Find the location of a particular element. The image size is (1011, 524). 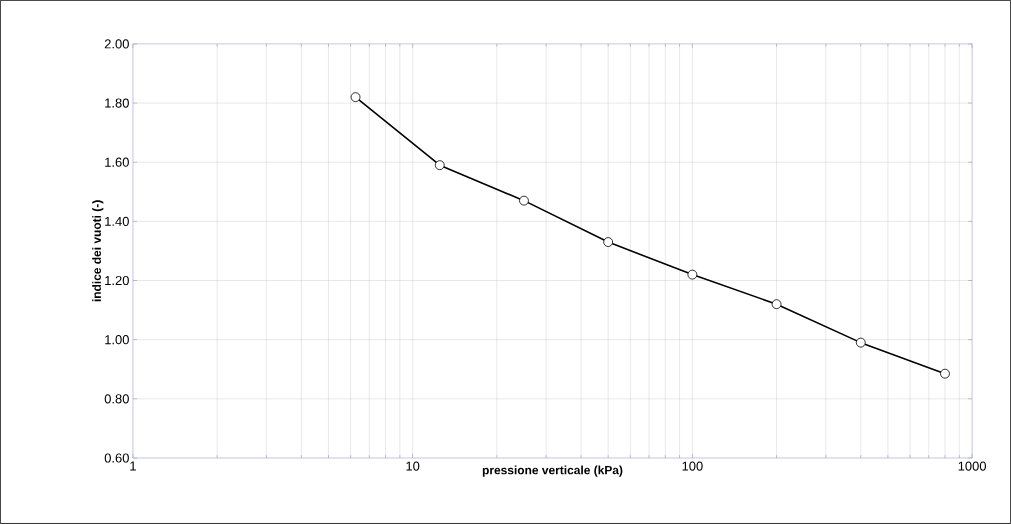

y-tick-label: 1.80 is located at coordinates (117, 103).